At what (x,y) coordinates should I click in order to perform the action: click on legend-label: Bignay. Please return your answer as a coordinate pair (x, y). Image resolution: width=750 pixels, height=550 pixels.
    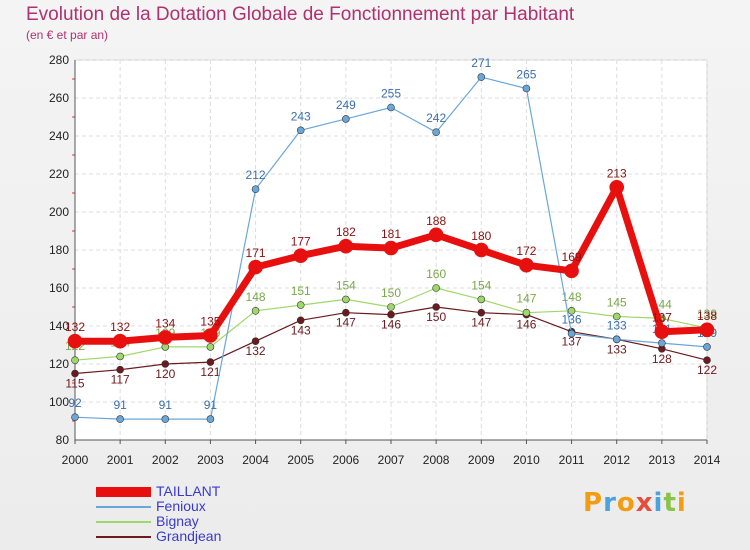
    Looking at the image, I should click on (177, 521).